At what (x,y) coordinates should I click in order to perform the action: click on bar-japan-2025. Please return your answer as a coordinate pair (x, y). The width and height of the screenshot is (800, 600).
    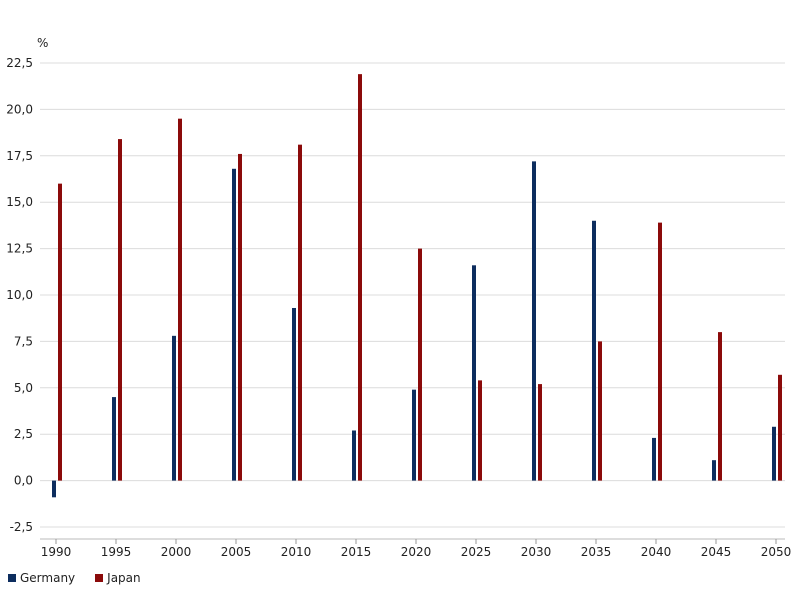
    Looking at the image, I should click on (480, 430).